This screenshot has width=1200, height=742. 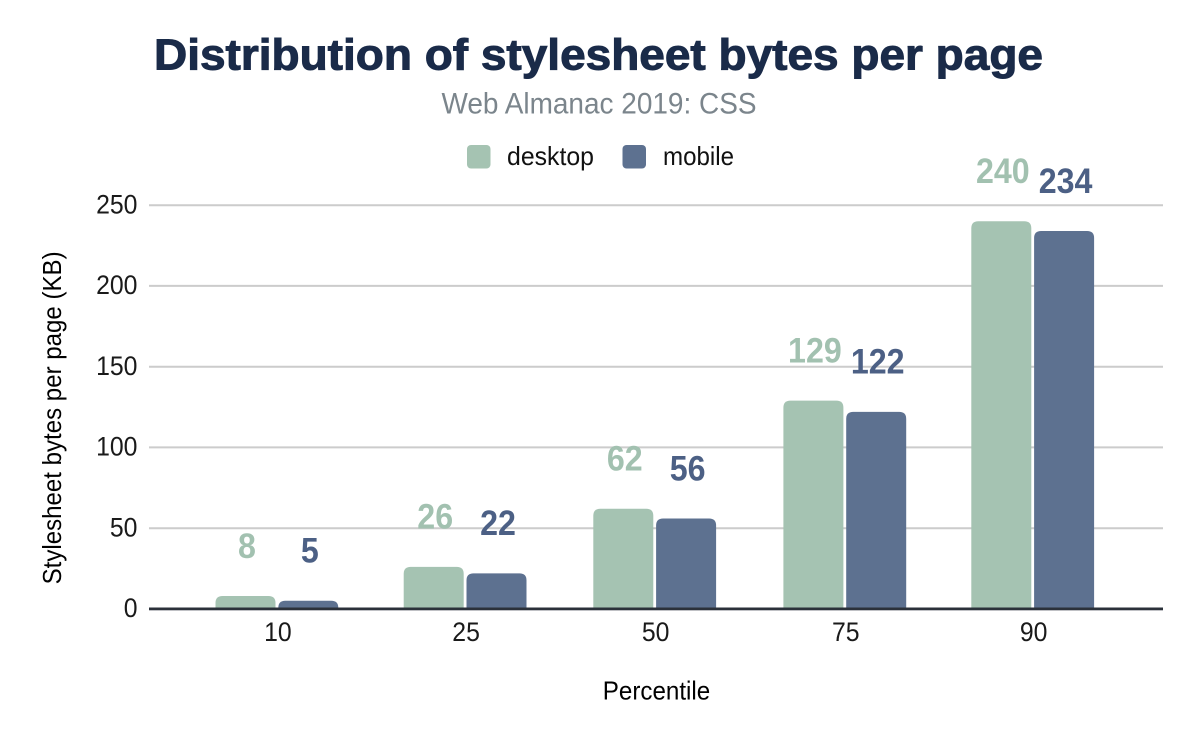 What do you see at coordinates (116, 285) in the screenshot?
I see `svg-text: 200` at bounding box center [116, 285].